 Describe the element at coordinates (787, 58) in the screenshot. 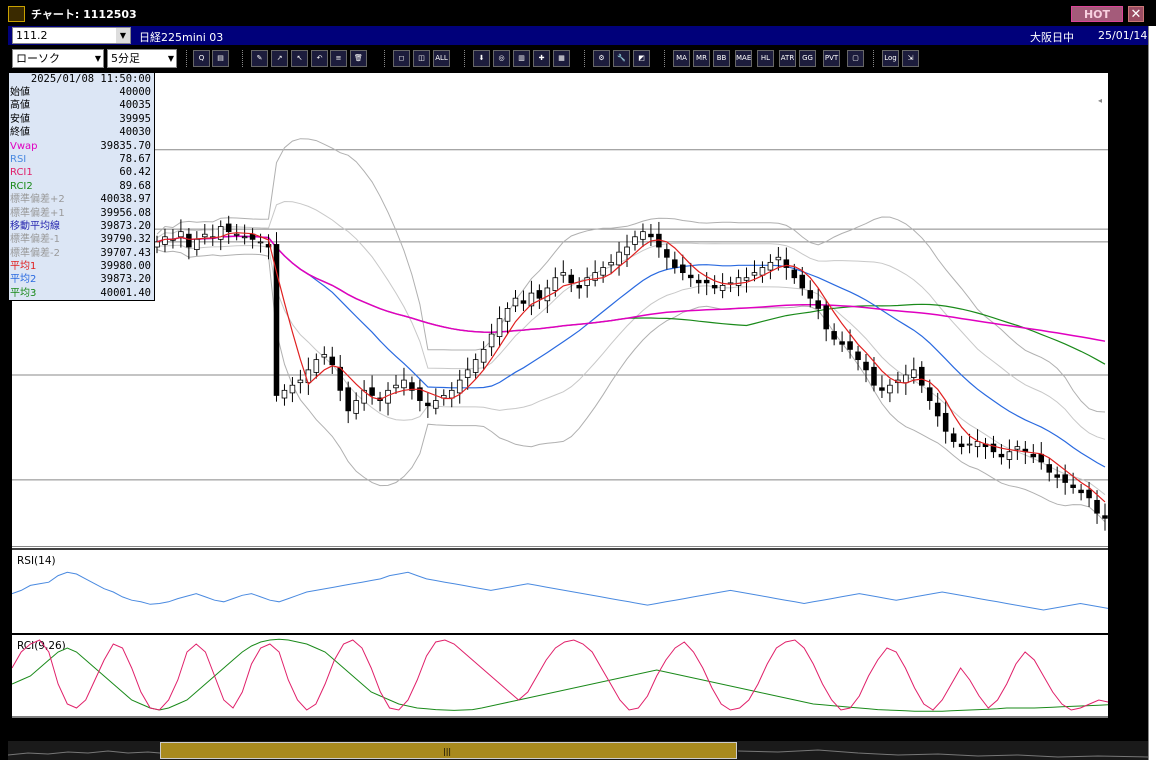

I see `atr-button: ATR` at that location.